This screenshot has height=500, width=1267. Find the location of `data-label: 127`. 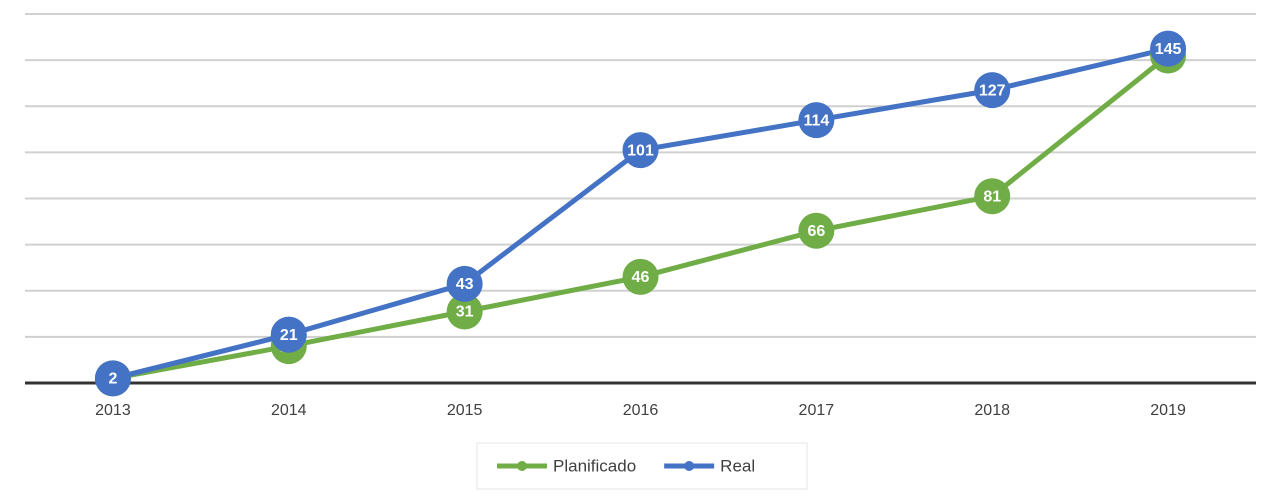

data-label: 127 is located at coordinates (992, 90).